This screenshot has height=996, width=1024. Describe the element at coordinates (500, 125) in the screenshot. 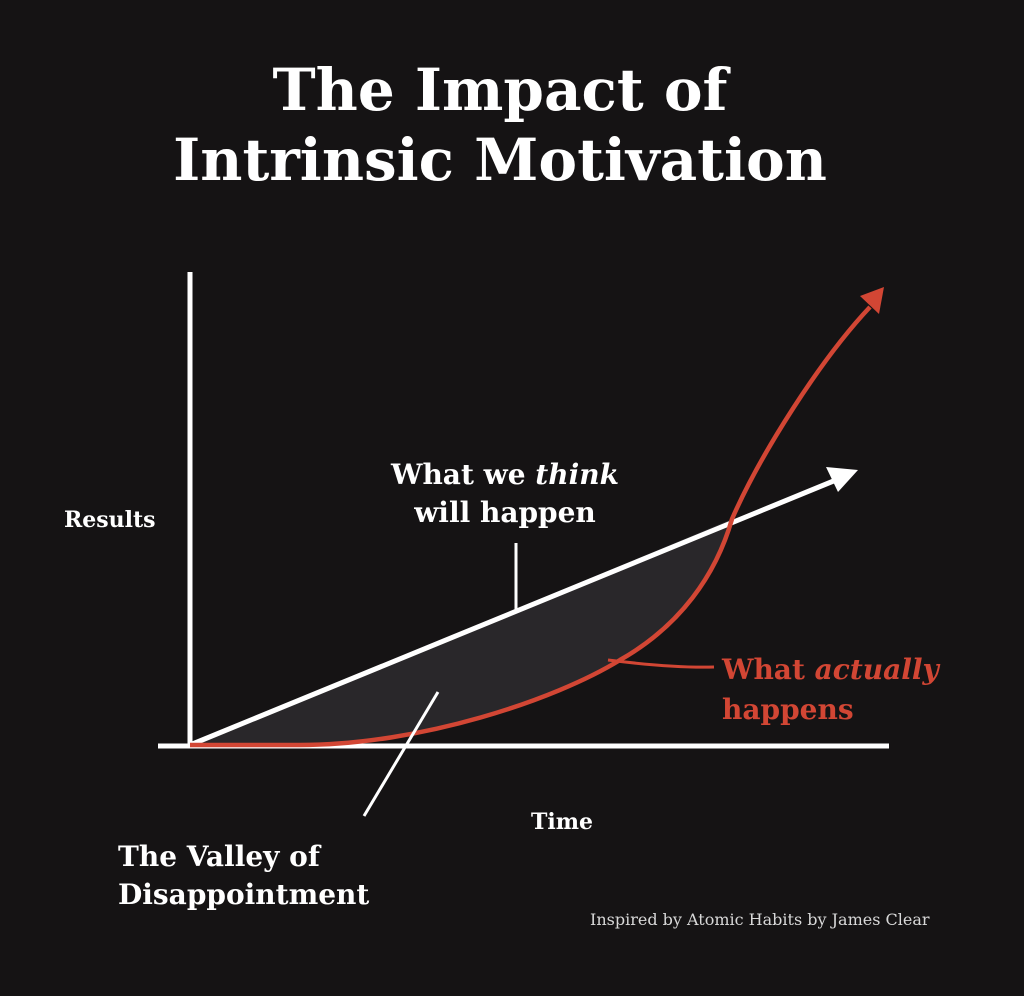

I see `diagram-title: The Impact of Intrinsic Motivation` at that location.